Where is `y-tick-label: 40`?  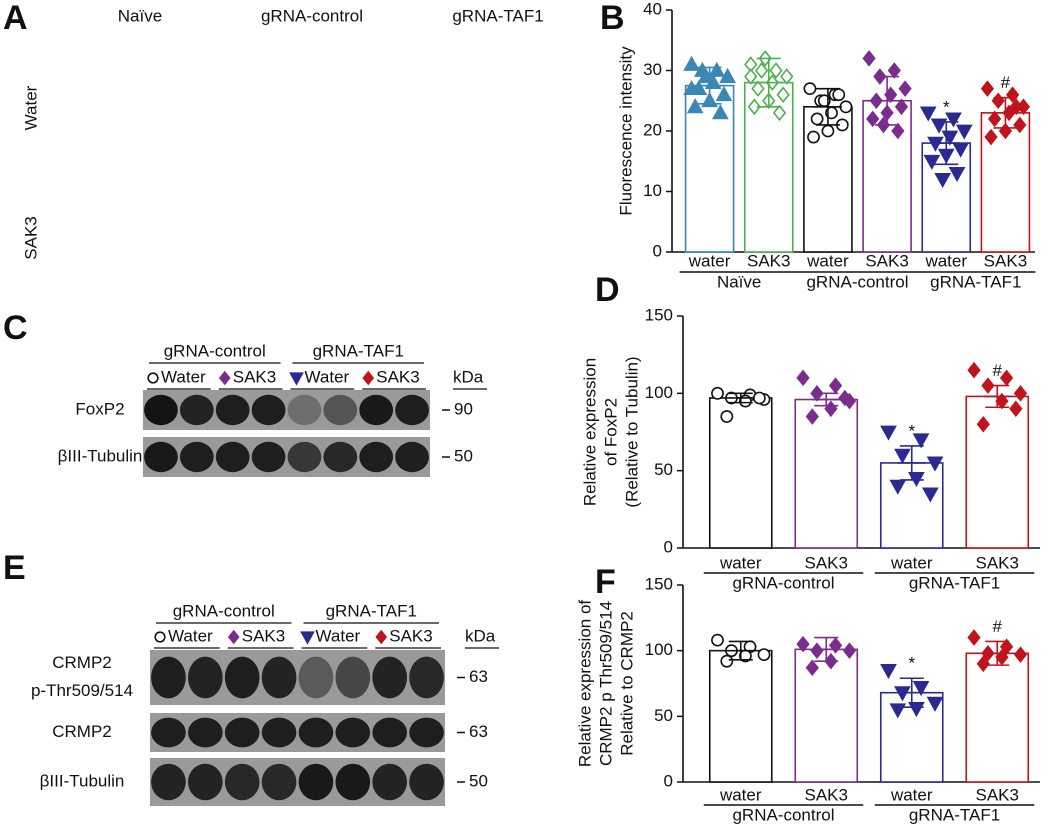
y-tick-label: 40 is located at coordinates (652, 9).